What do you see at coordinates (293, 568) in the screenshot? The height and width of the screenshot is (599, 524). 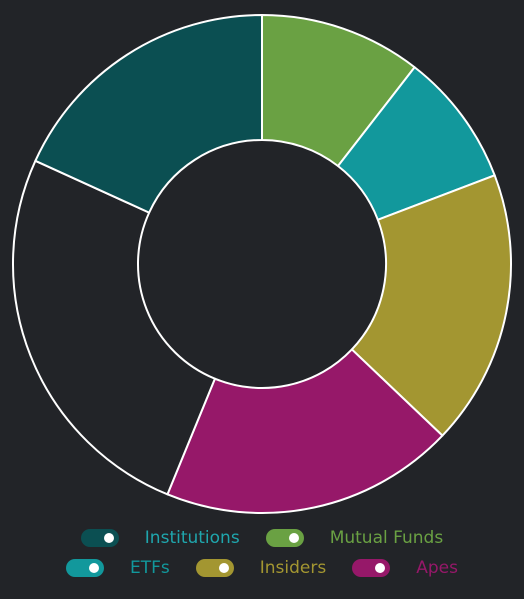 I see `legend-label-insiders: Insiders` at bounding box center [293, 568].